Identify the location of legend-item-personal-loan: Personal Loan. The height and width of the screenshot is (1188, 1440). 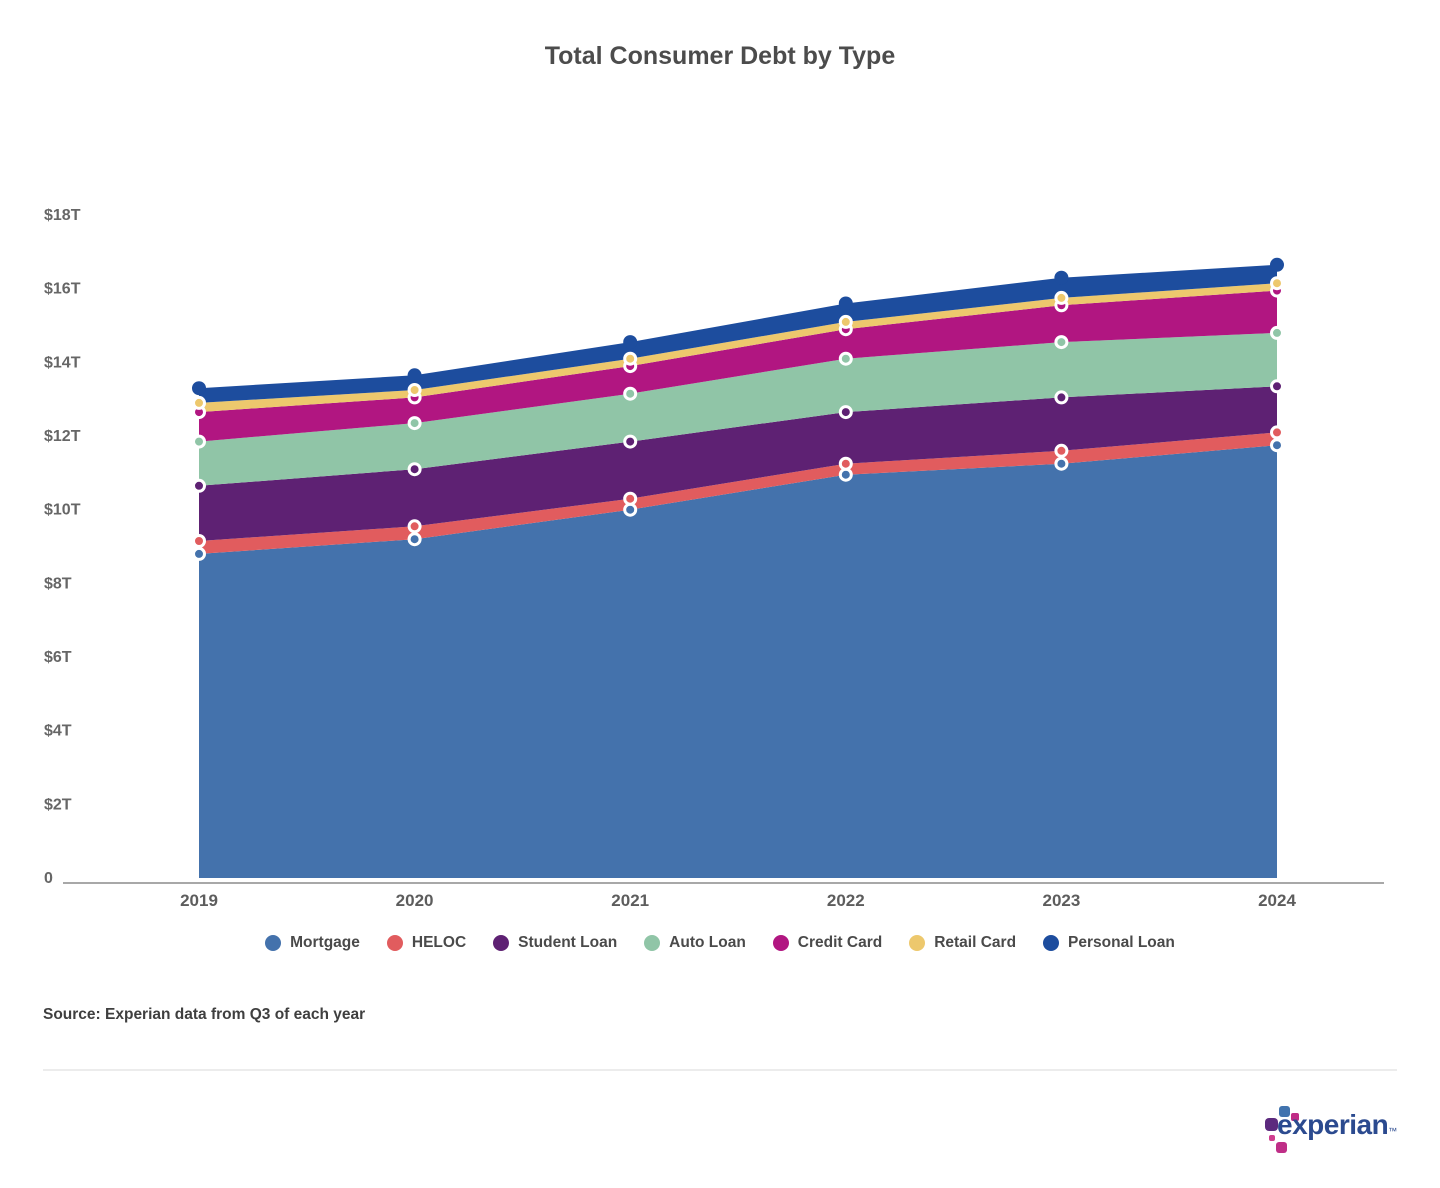
(1109, 943).